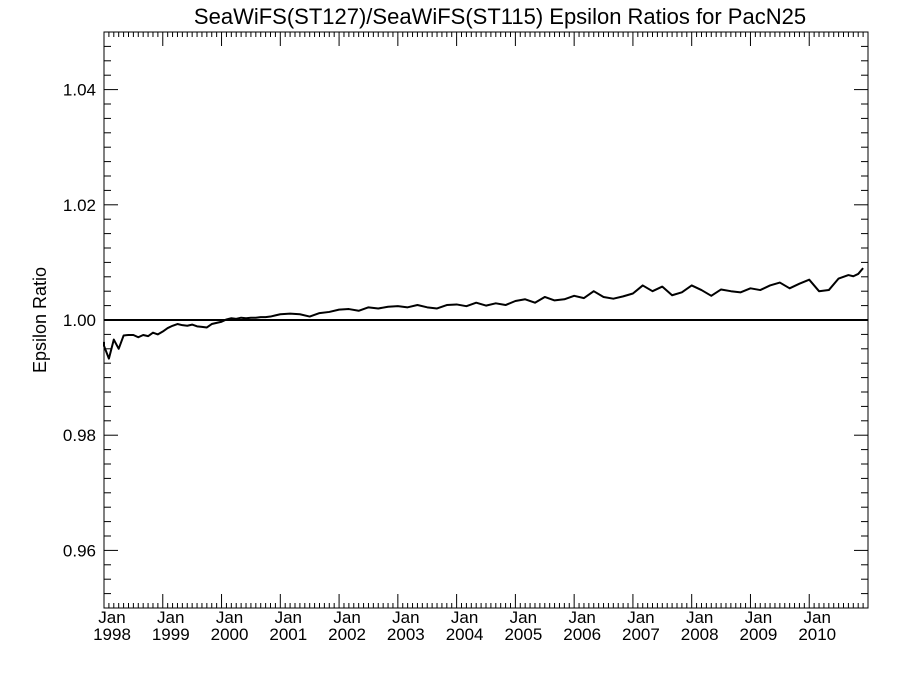  Describe the element at coordinates (523, 634) in the screenshot. I see `x-tick-label-year: 2005` at that location.